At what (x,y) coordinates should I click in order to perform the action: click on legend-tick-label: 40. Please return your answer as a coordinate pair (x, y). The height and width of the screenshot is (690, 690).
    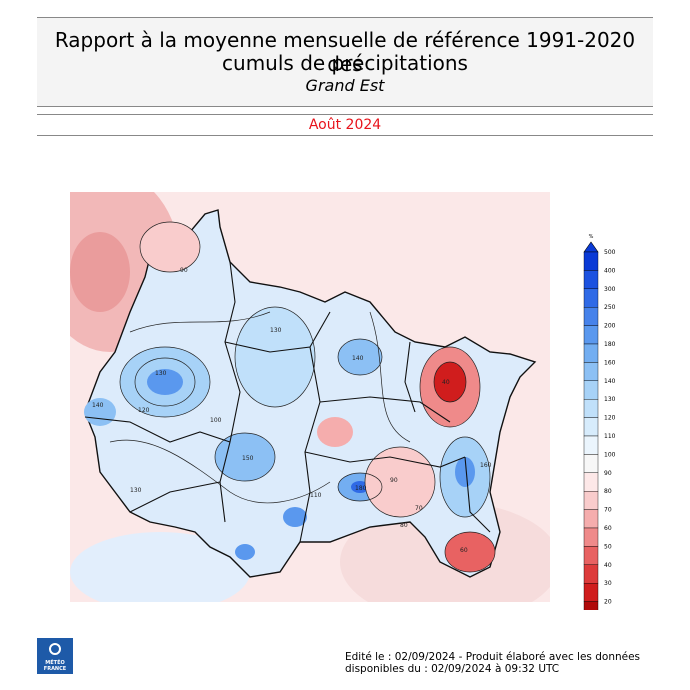
    Looking at the image, I should click on (608, 565).